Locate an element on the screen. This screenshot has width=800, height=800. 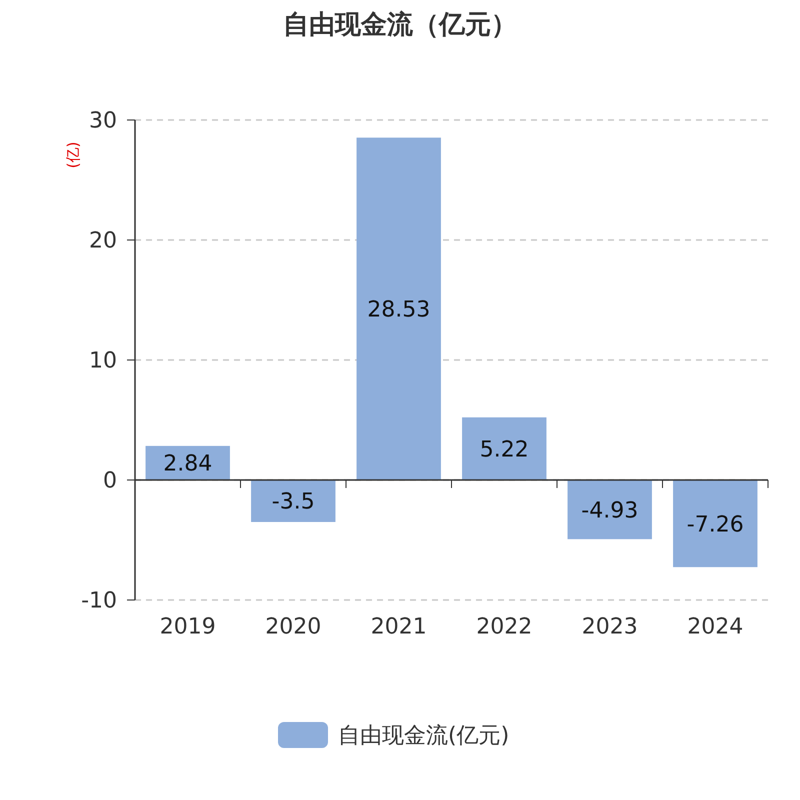
data-label: -4.93 is located at coordinates (609, 511).